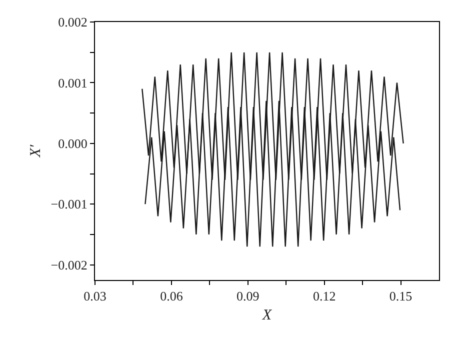  I want to click on y-tick-label: 0.002, so click(73, 22).